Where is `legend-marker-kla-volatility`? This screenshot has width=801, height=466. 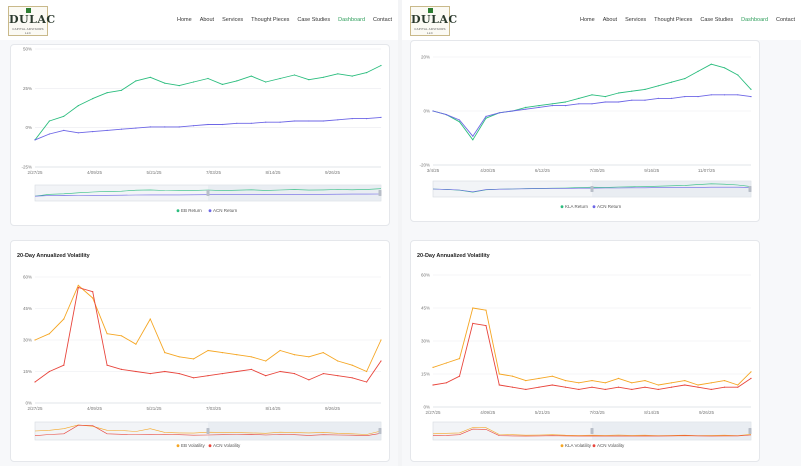
legend-marker-kla-volatility is located at coordinates (562, 446).